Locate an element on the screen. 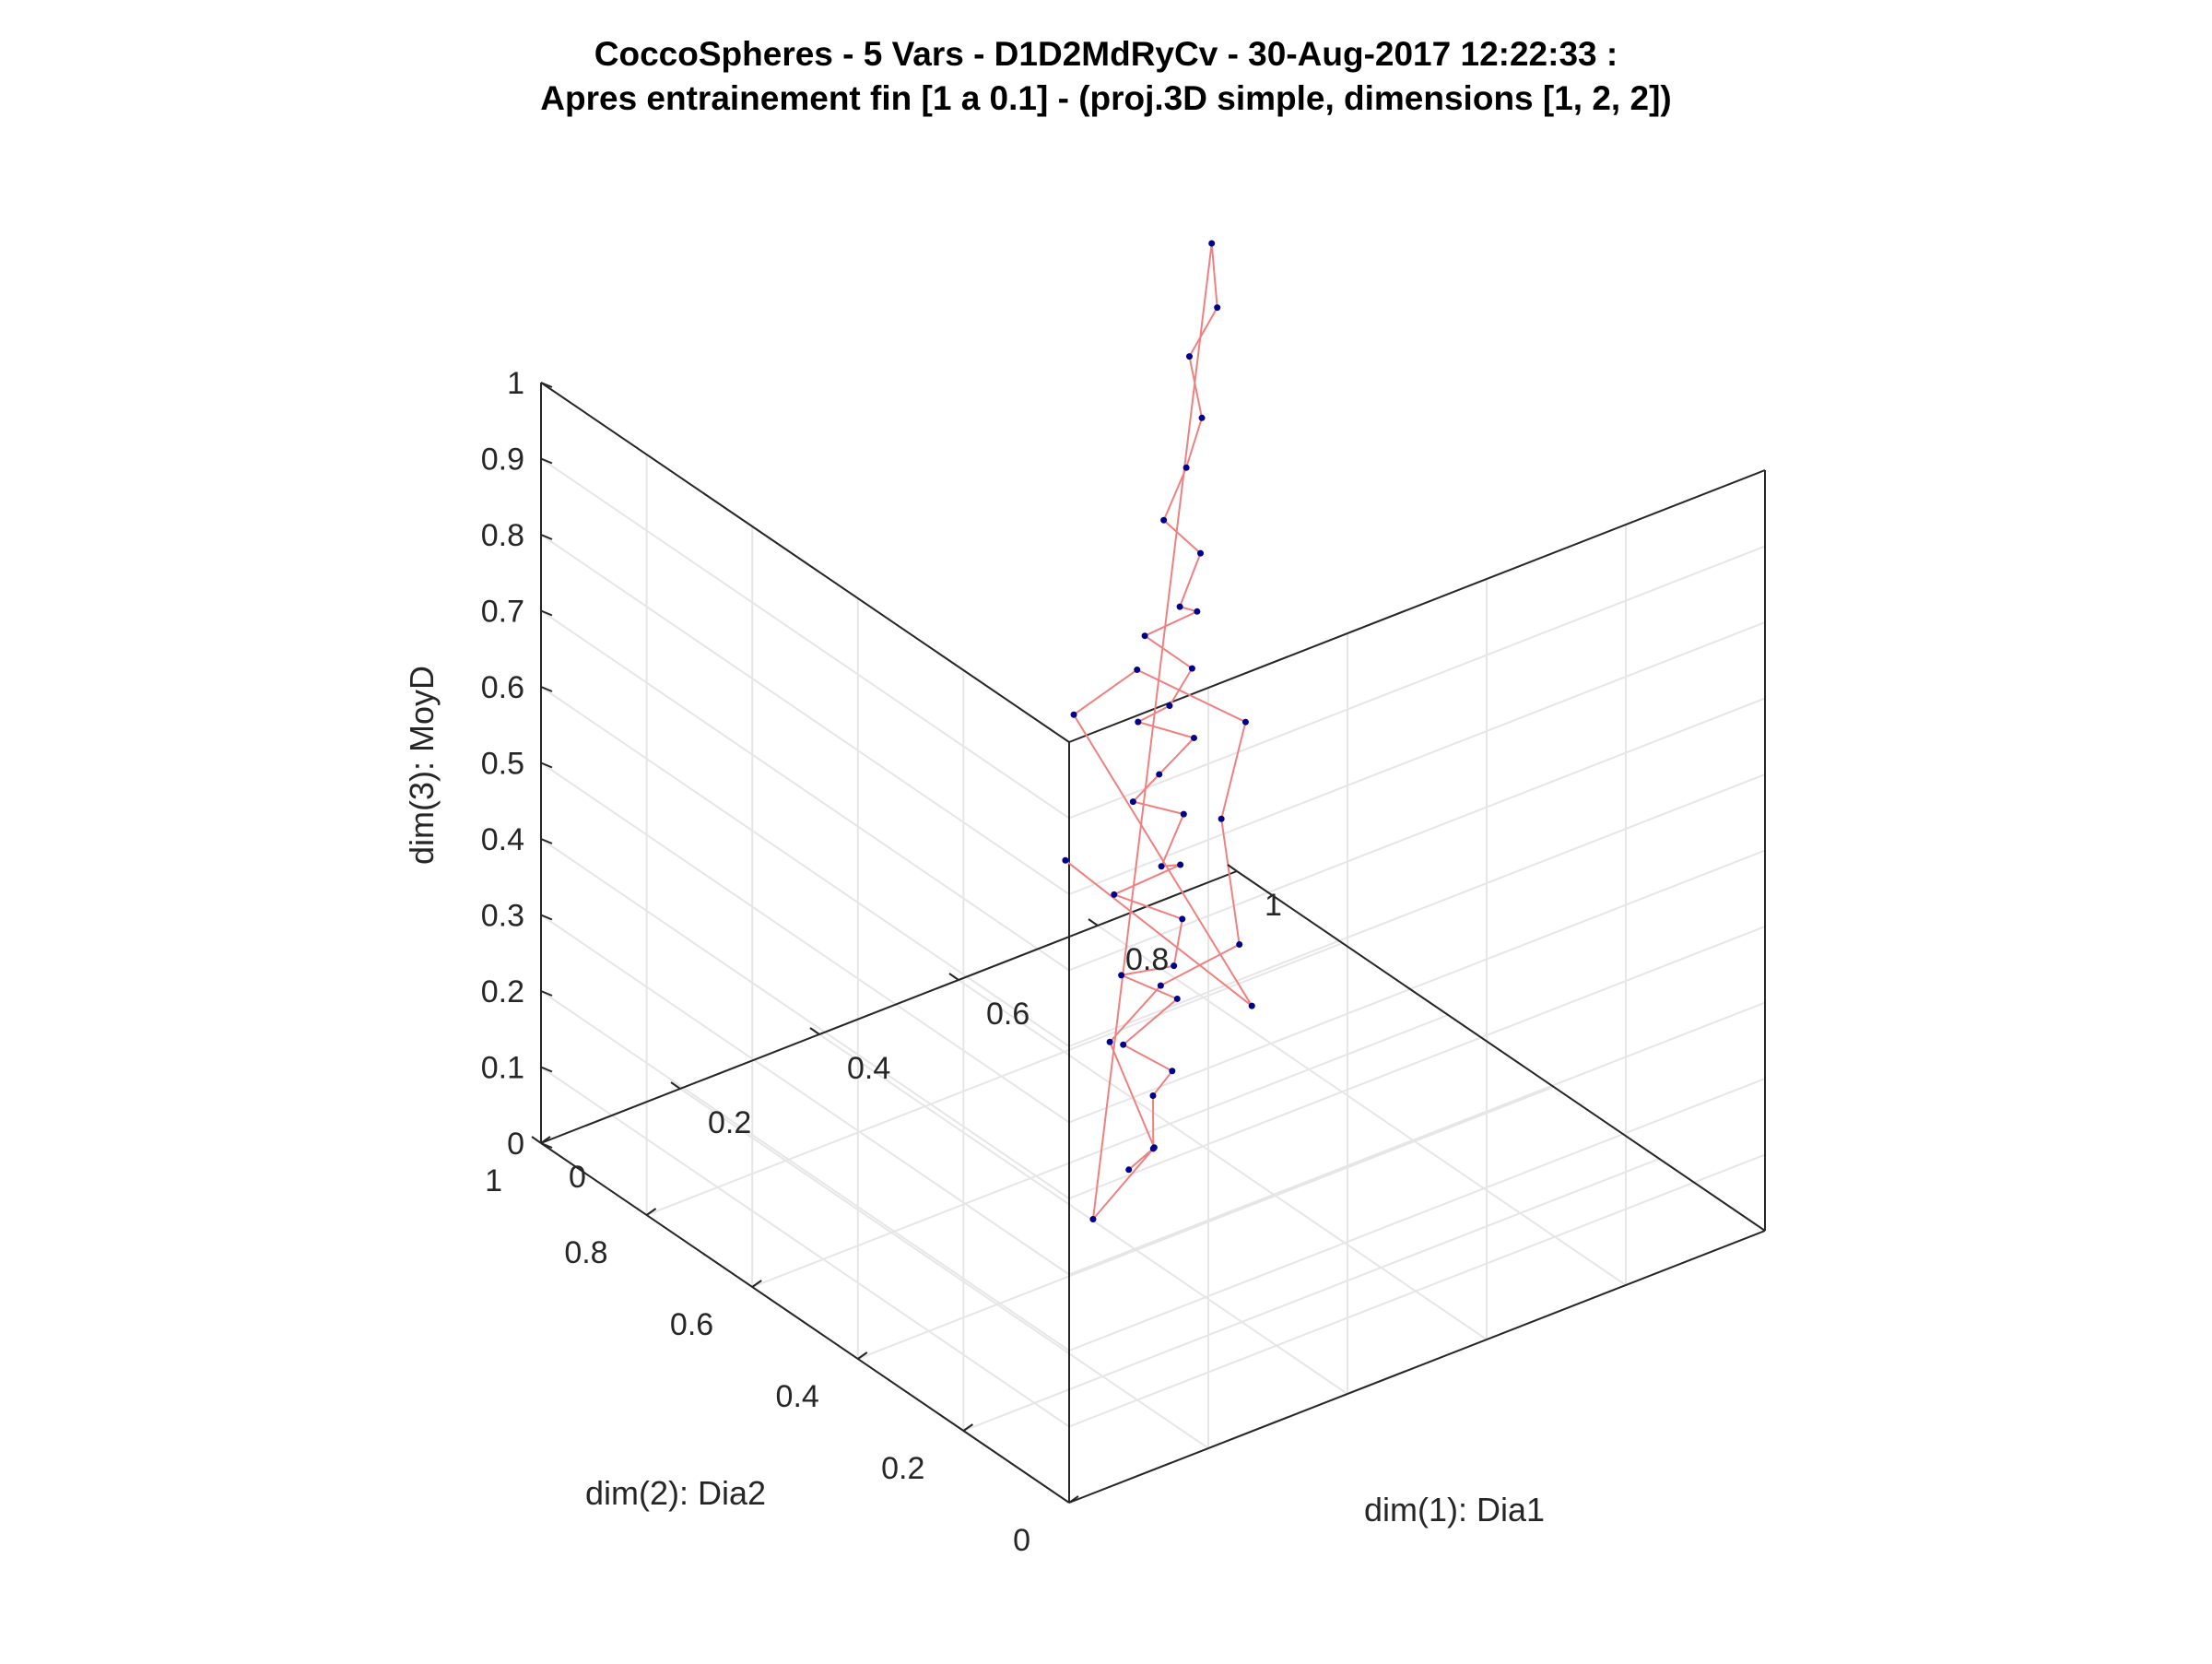  y-tick-label: 0.6 is located at coordinates (691, 1324).